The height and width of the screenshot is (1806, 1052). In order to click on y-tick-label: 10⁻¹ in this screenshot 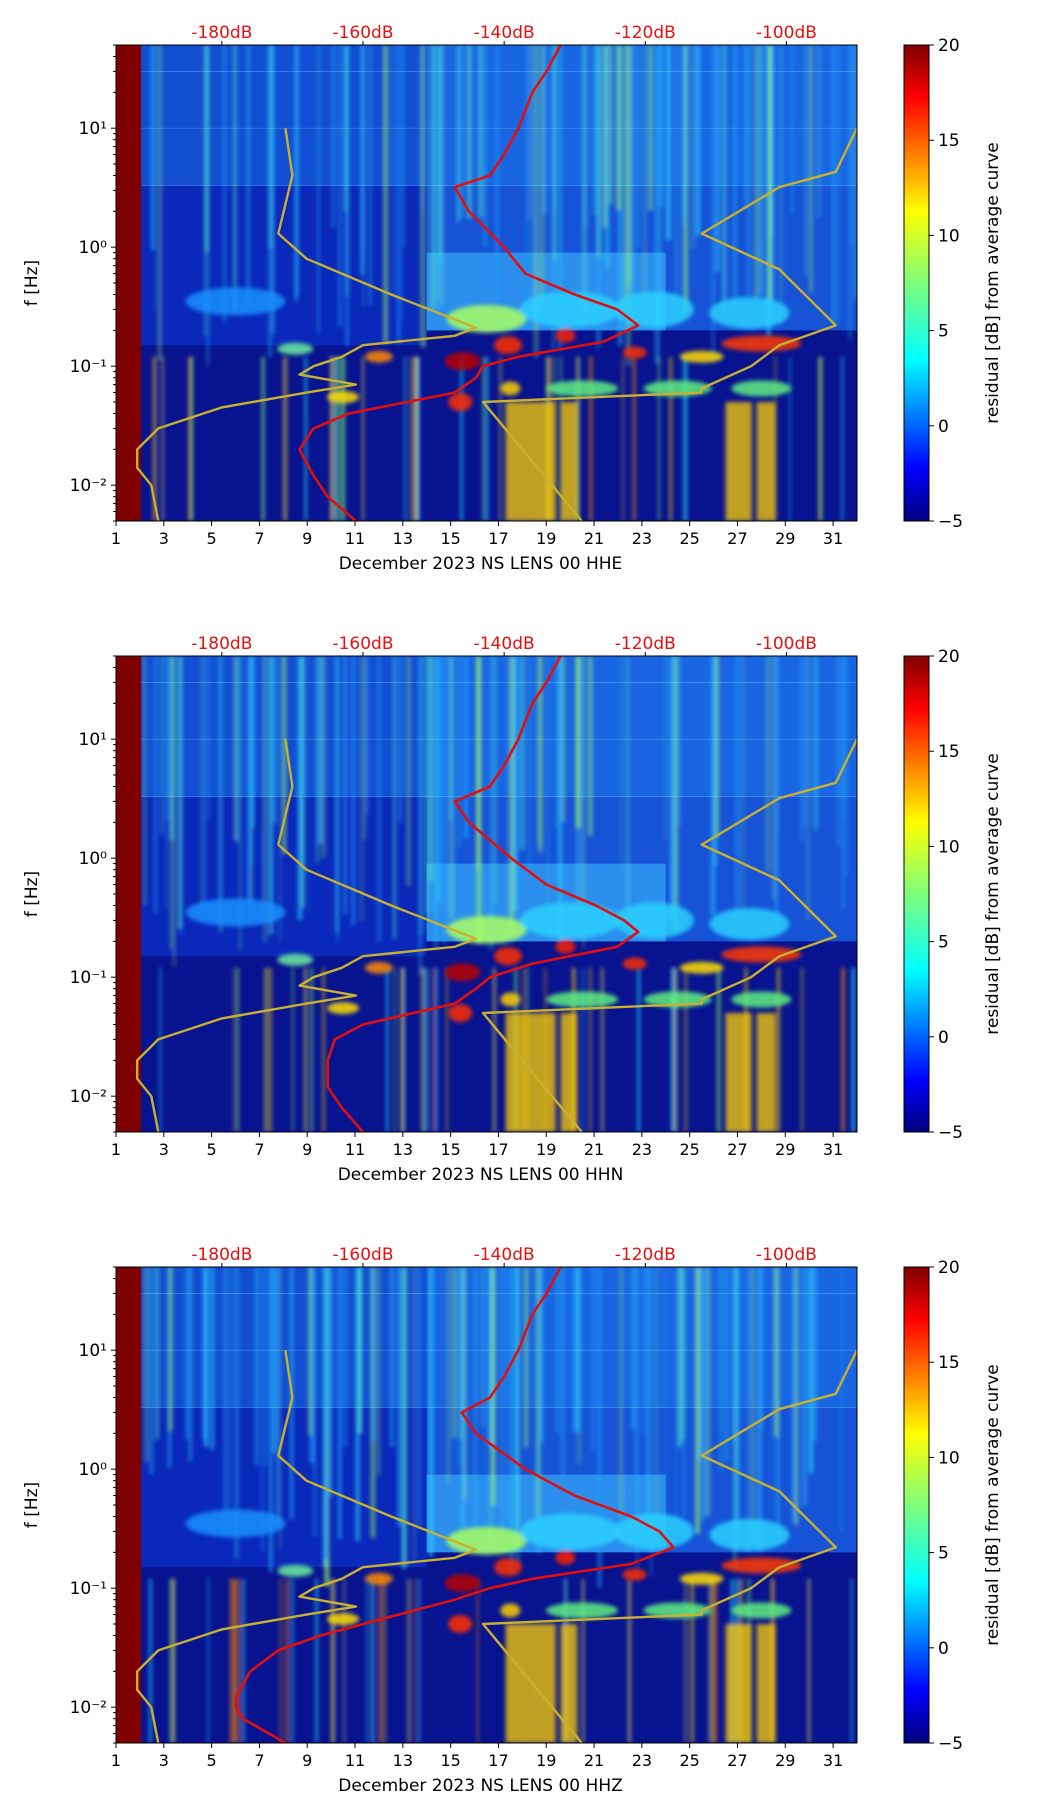, I will do `click(88, 978)`.